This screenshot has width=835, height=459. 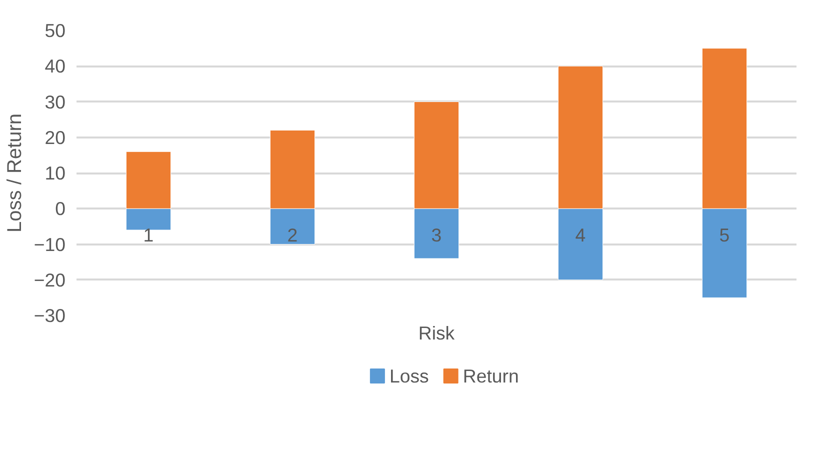 I want to click on legend-label: Return, so click(x=490, y=376).